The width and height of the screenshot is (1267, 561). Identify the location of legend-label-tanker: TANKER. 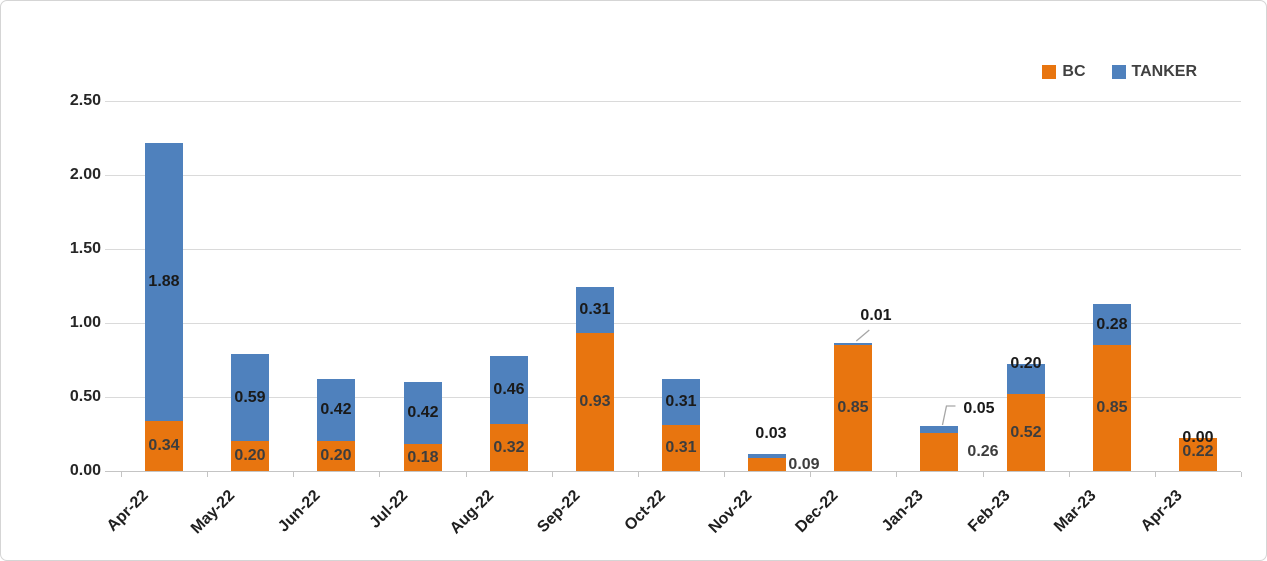
(1164, 71).